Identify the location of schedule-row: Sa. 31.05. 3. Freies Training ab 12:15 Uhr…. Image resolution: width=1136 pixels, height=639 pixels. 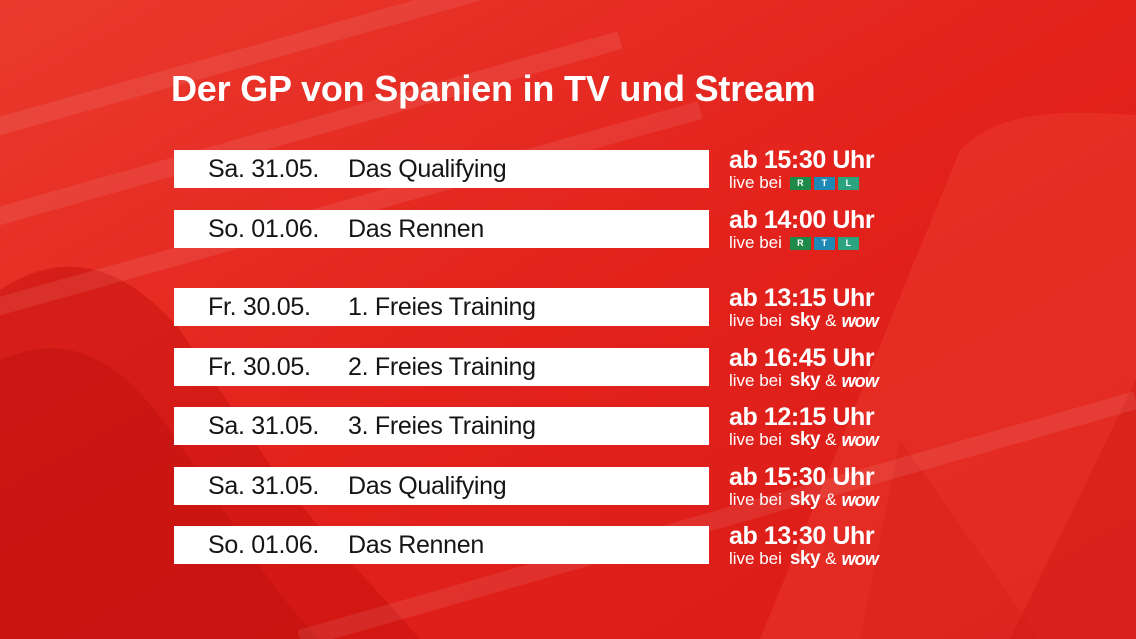
(568, 435).